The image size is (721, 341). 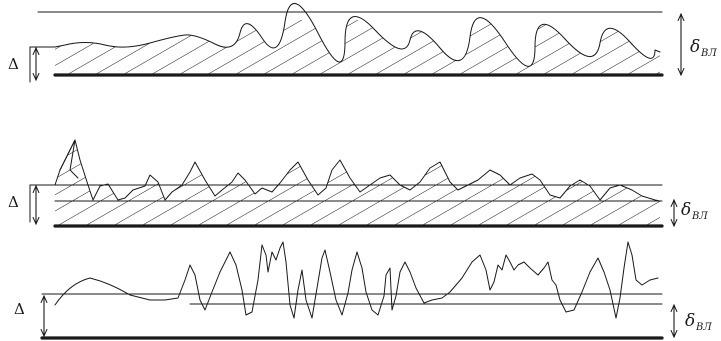 What do you see at coordinates (69, 159) in the screenshot?
I see `middle-spike-outline` at bounding box center [69, 159].